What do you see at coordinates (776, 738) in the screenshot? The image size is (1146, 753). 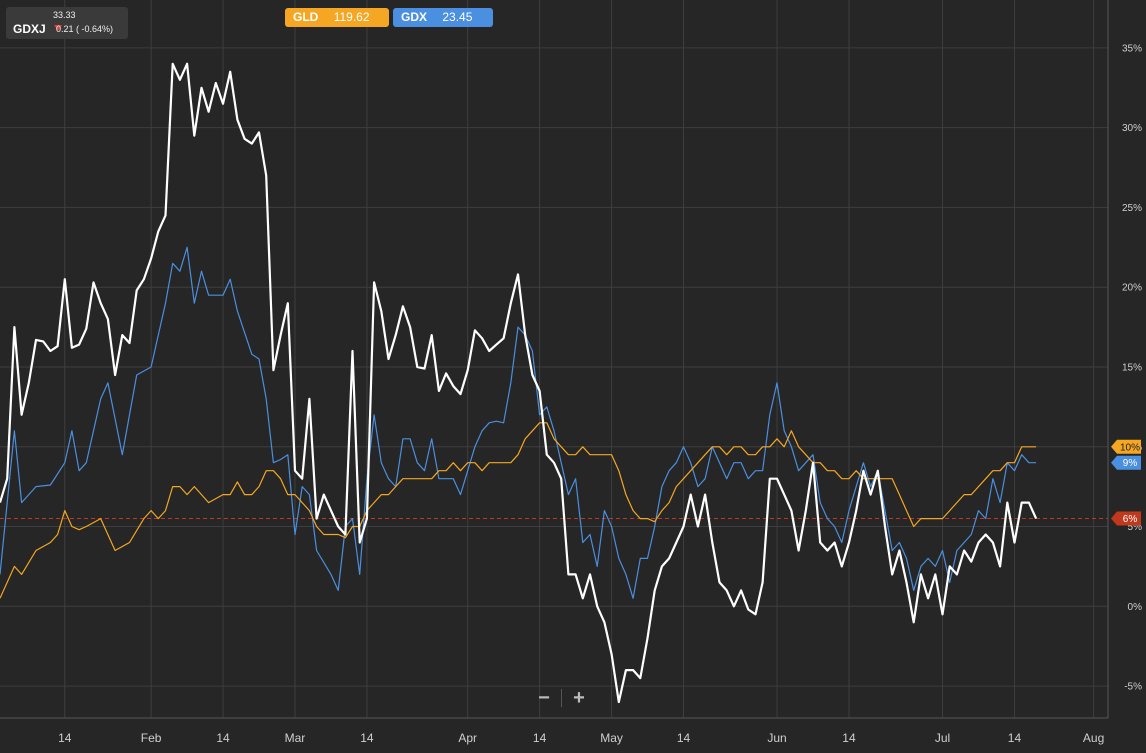 I see `x-tick-label: Jun` at bounding box center [776, 738].